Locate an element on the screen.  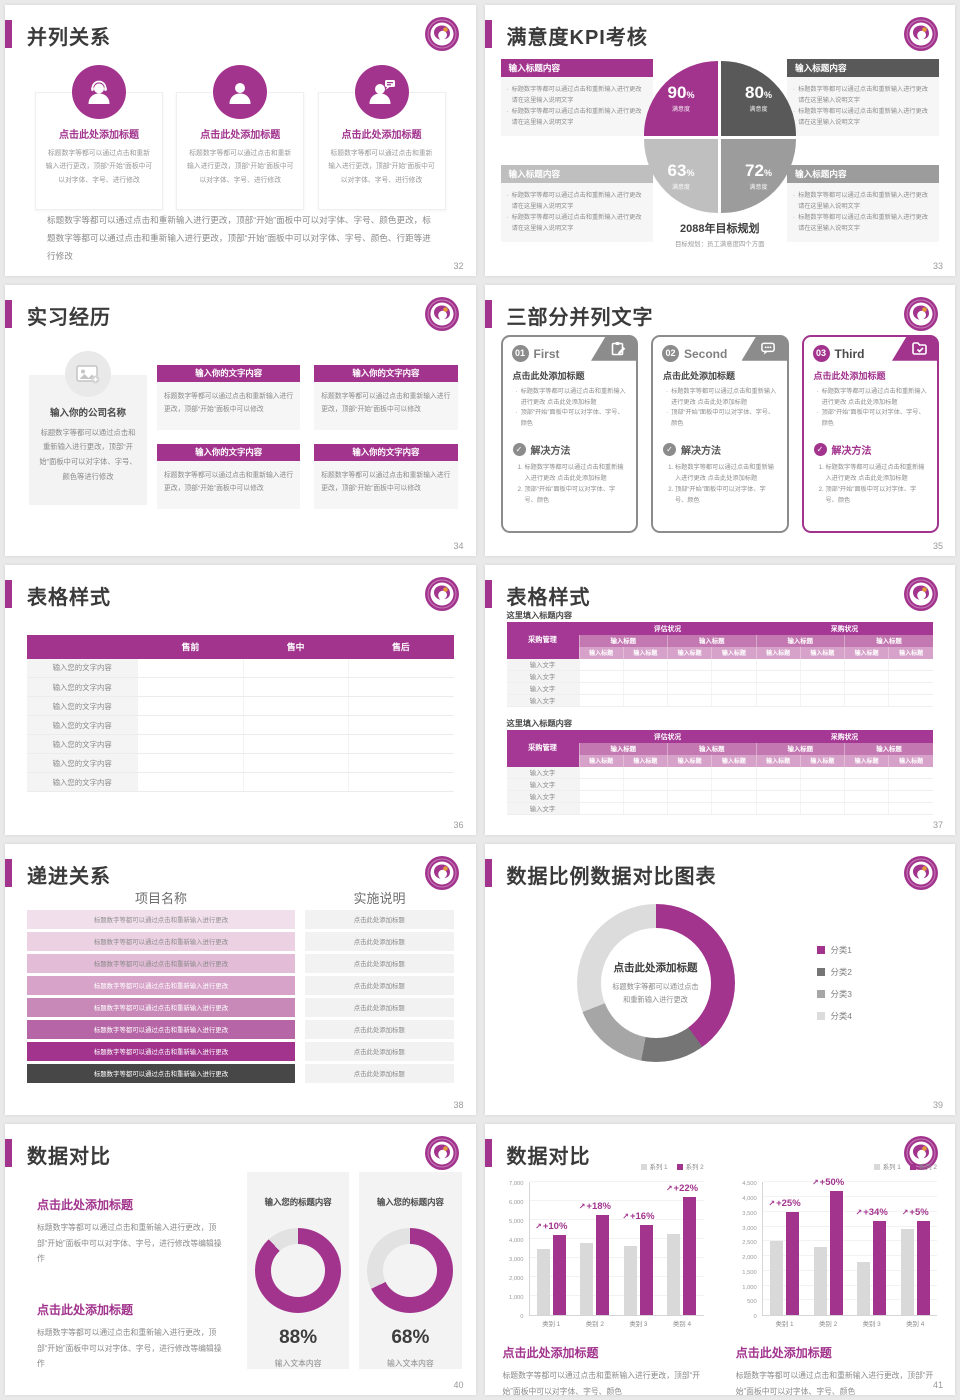
pie-slice: 72% 满意度 is located at coordinates (758, 175).